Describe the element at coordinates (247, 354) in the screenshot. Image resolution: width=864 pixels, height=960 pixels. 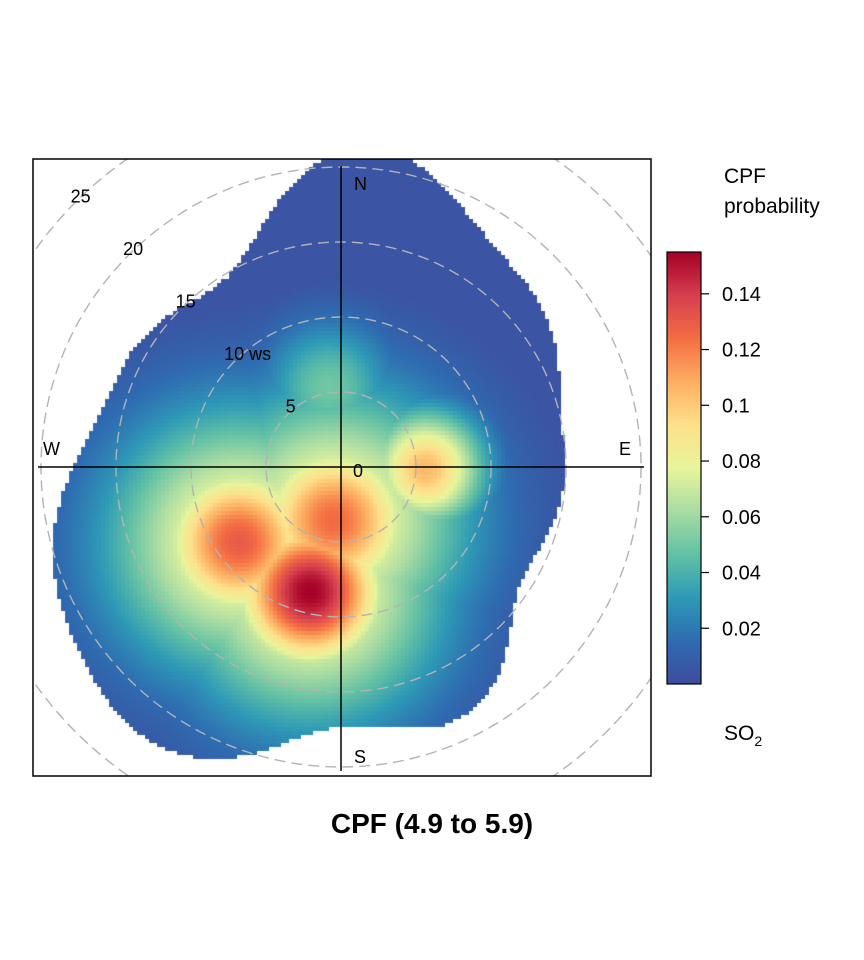
I see `ring-label-10: 10 ws` at that location.